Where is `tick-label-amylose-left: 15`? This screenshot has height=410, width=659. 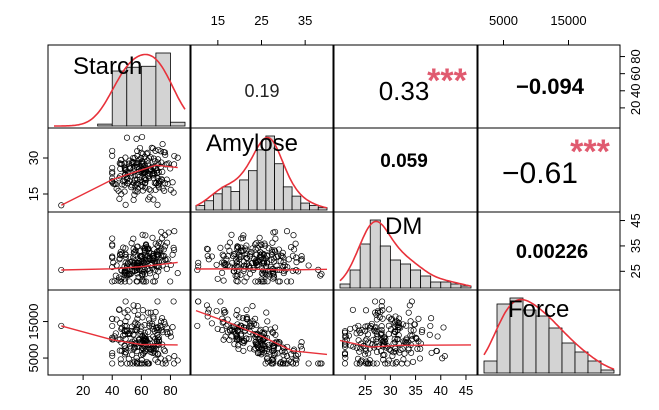 tick-label-amylose-left: 15 is located at coordinates (33, 194).